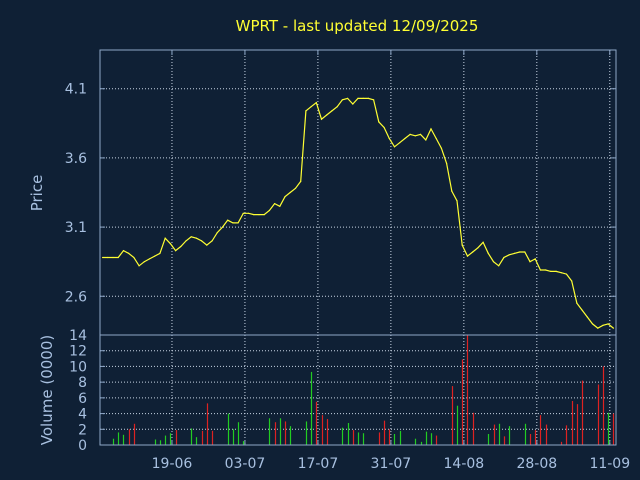 The height and width of the screenshot is (480, 640). I want to click on price-tick-label: 3.6, so click(76, 159).